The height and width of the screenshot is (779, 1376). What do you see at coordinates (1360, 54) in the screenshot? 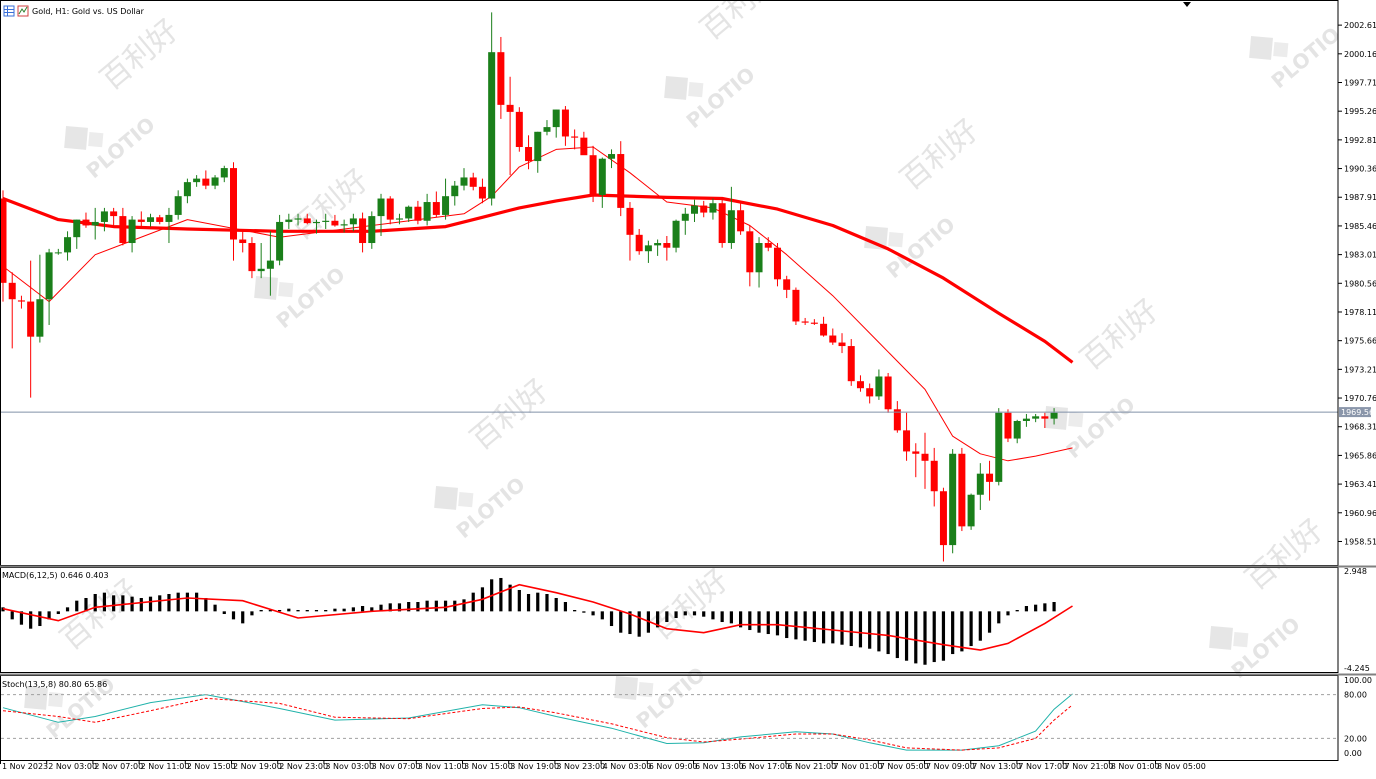
I see `price-tick-label: 2000.16` at bounding box center [1360, 54].